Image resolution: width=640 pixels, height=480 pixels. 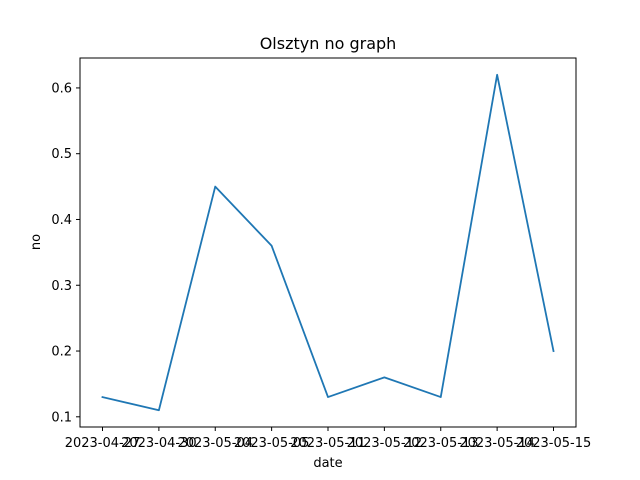 I want to click on x-axis-label: date, so click(x=327, y=463).